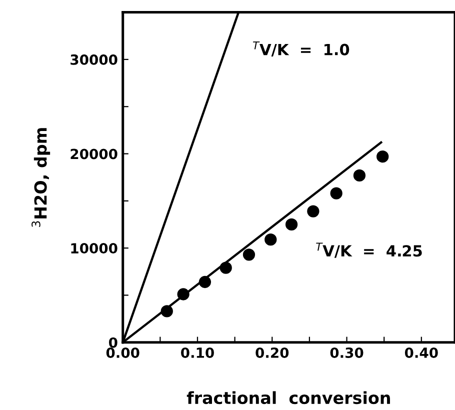 The height and width of the screenshot is (410, 455). Describe the element at coordinates (94, 248) in the screenshot. I see `y-tick-label: 10000` at that location.